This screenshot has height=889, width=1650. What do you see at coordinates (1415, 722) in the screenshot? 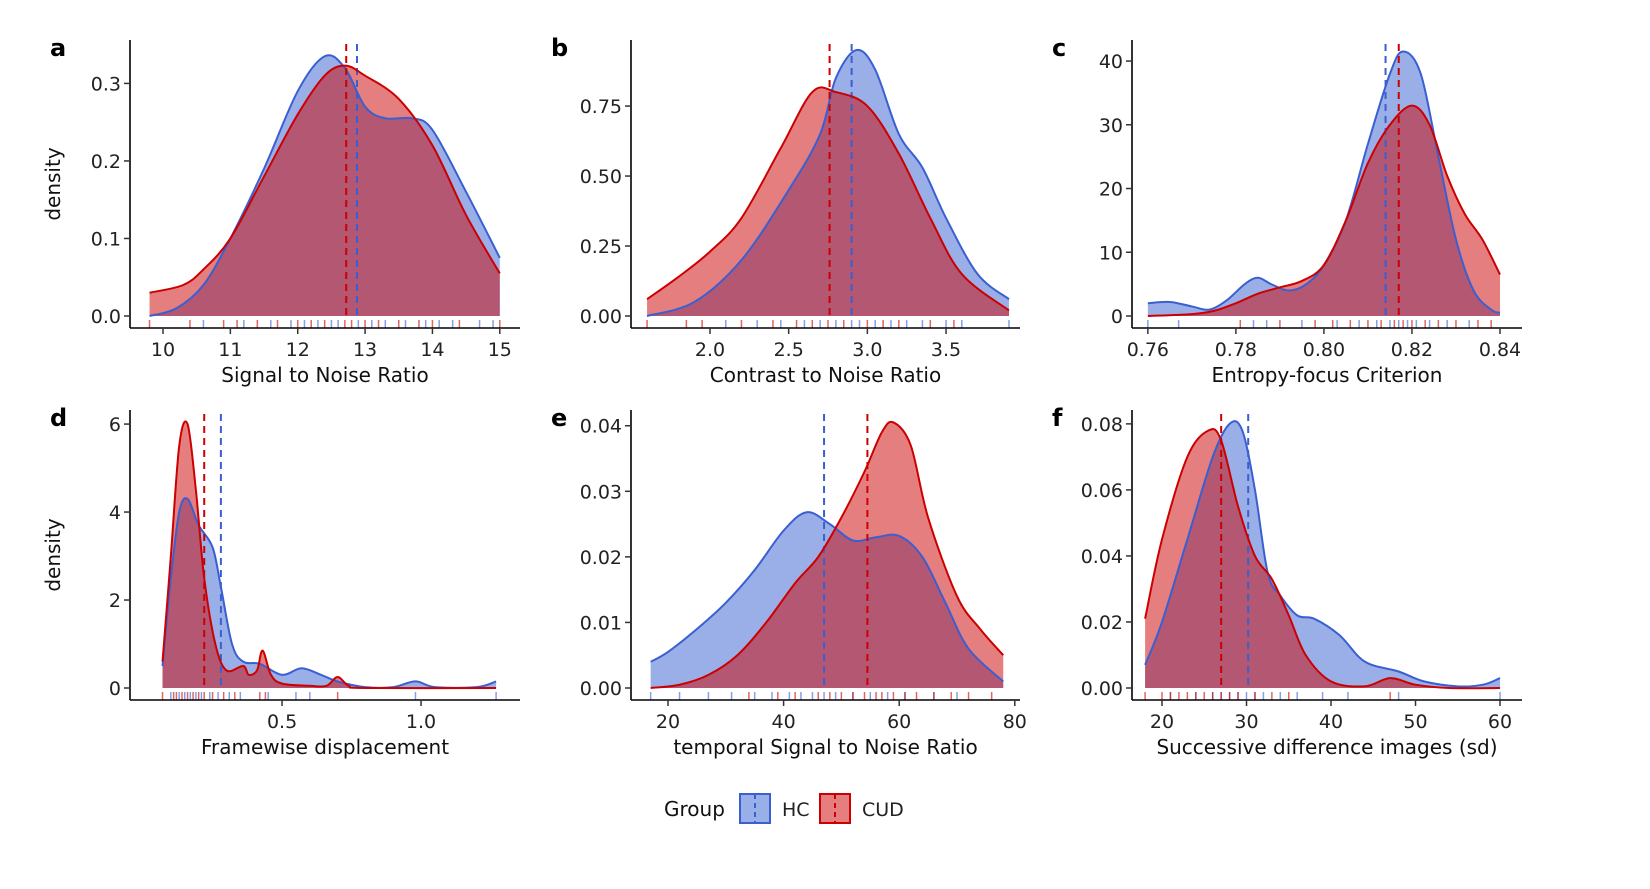
I see `x-tick-label: 50` at bounding box center [1415, 722].